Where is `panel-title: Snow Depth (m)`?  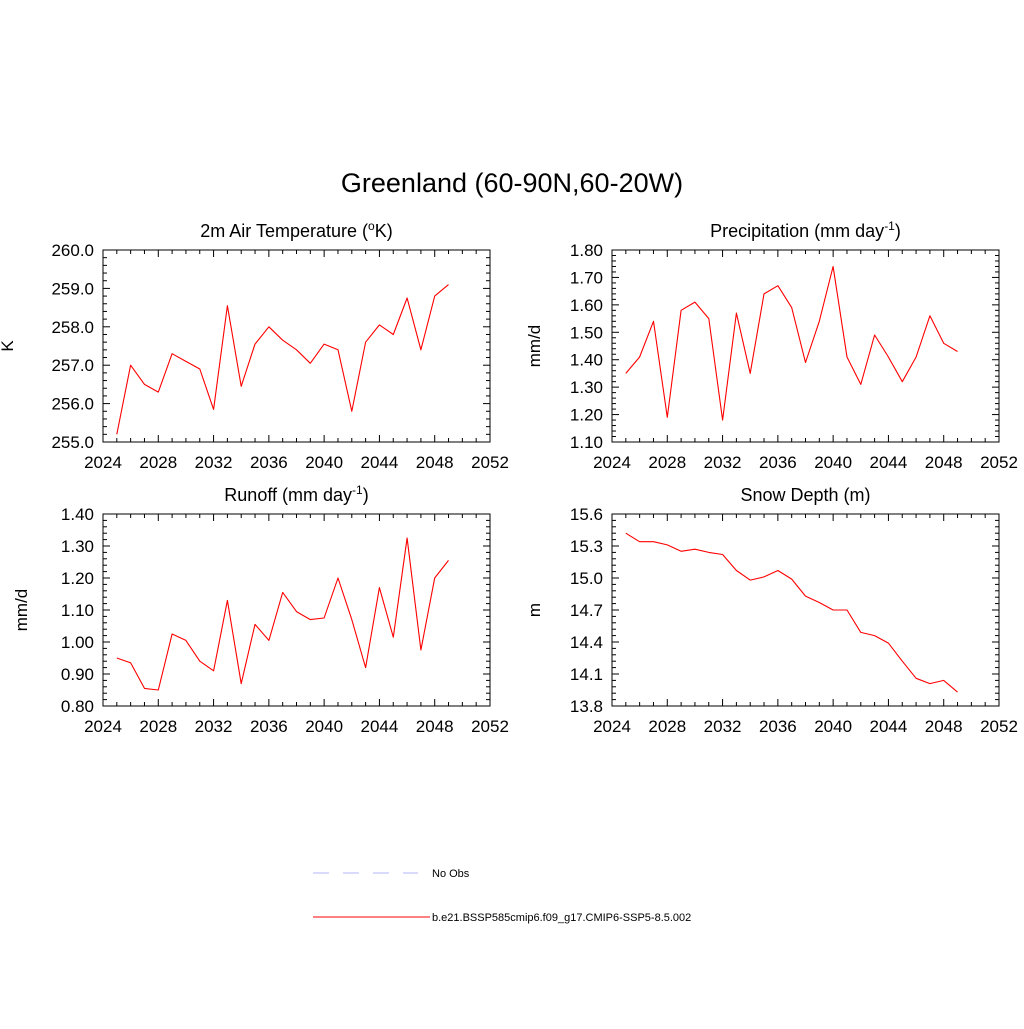
panel-title: Snow Depth (m) is located at coordinates (805, 495).